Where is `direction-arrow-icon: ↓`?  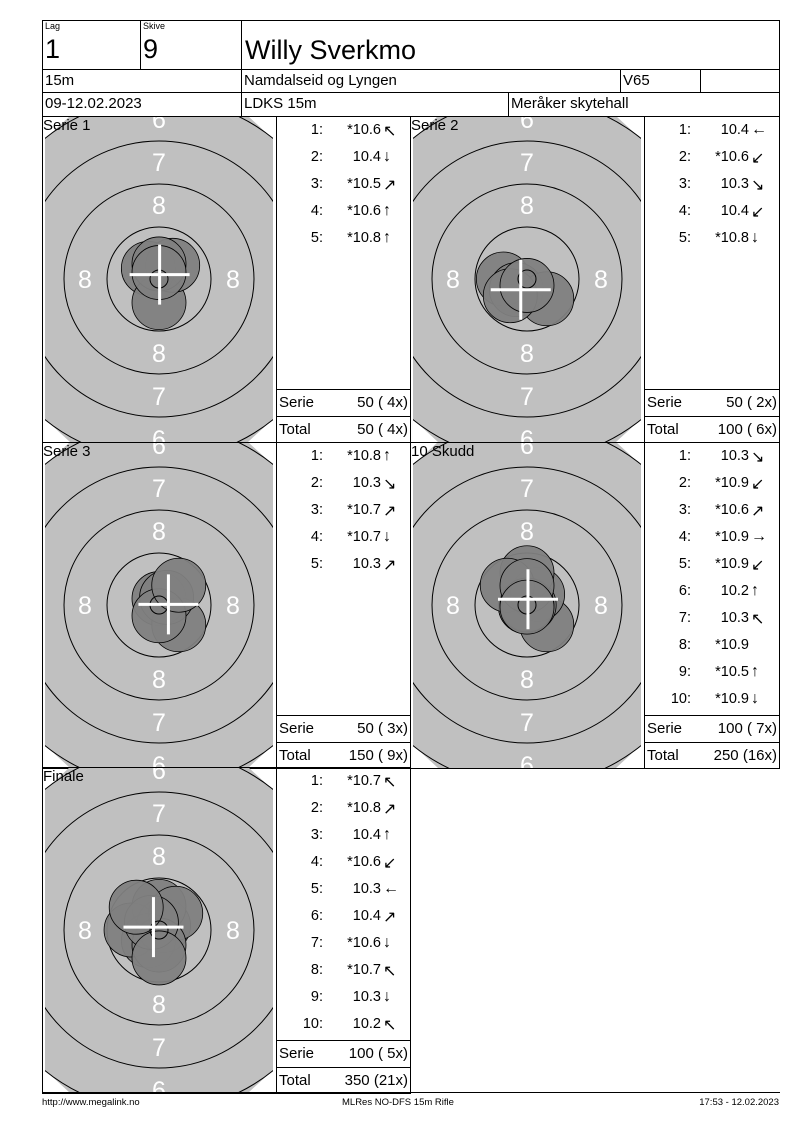
direction-arrow-icon: ↓ is located at coordinates (755, 698).